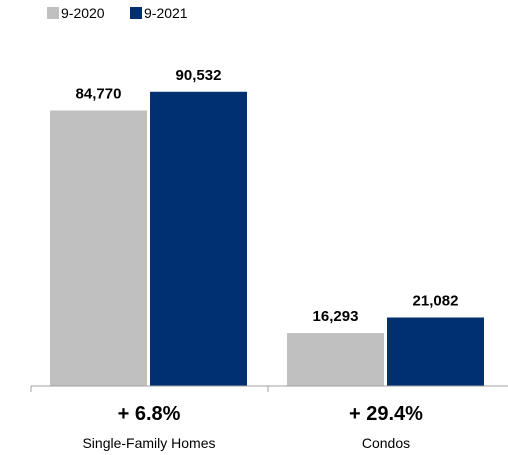 The width and height of the screenshot is (508, 455). What do you see at coordinates (149, 414) in the screenshot?
I see `change-label-single-family: + 6.8%` at bounding box center [149, 414].